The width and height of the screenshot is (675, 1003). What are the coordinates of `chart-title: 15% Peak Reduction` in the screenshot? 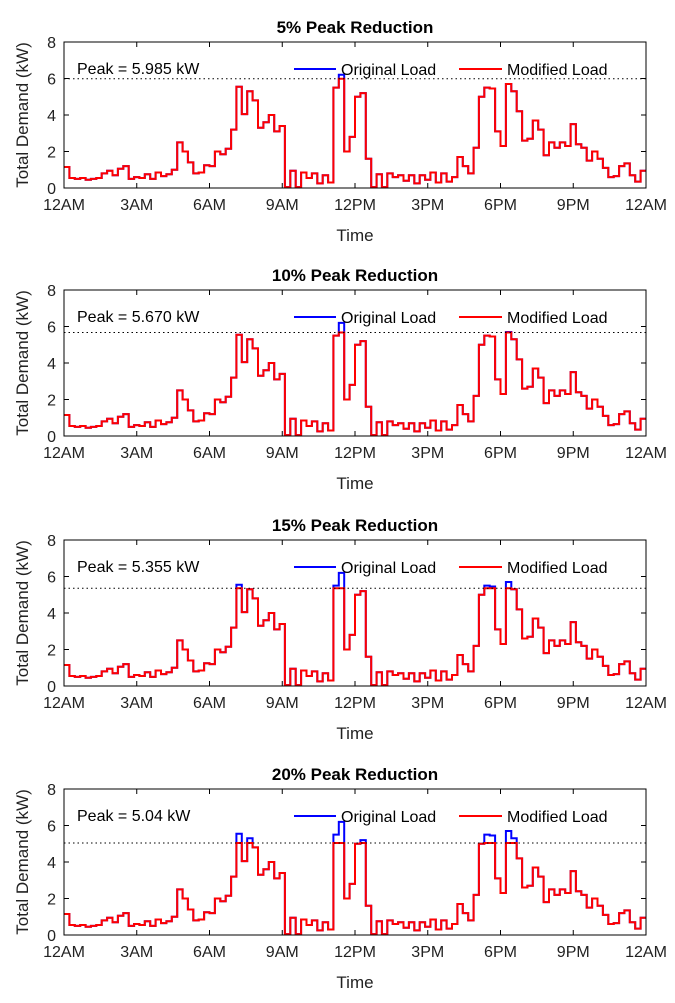 It's located at (355, 525).